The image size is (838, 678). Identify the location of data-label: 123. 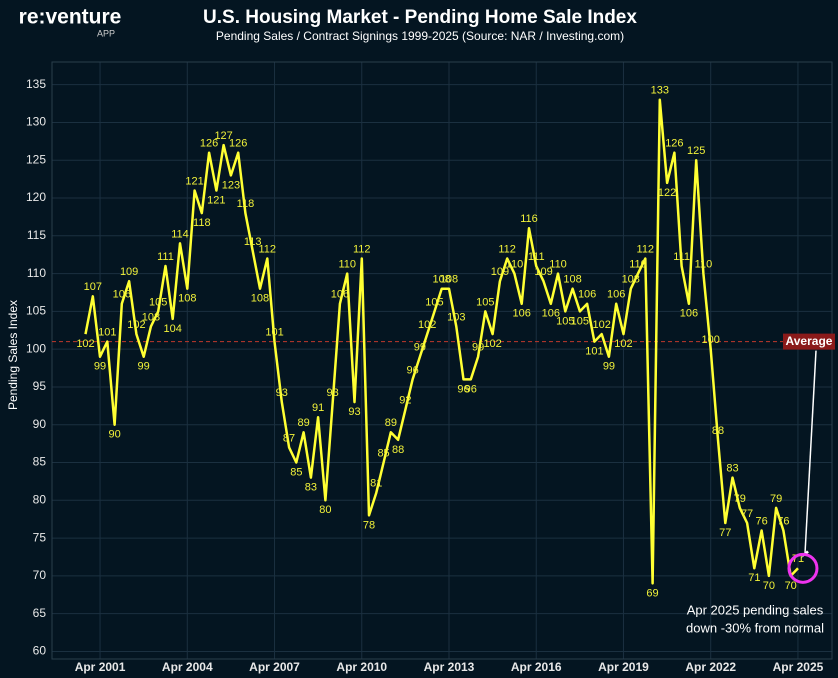
(231, 185).